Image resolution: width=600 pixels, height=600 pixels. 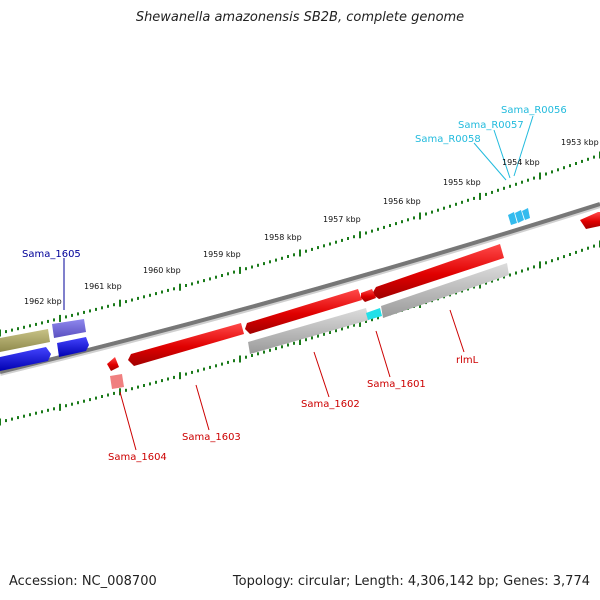 I want to click on tick-label-1956: 1956 kbp, so click(x=402, y=201).